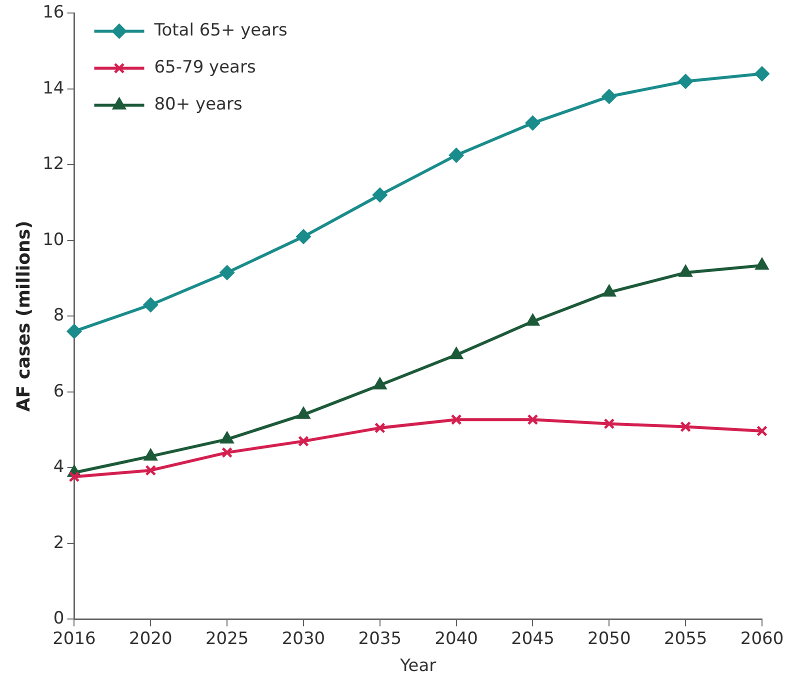 This screenshot has width=787, height=691. I want to click on y-tick-label: 2, so click(58, 542).